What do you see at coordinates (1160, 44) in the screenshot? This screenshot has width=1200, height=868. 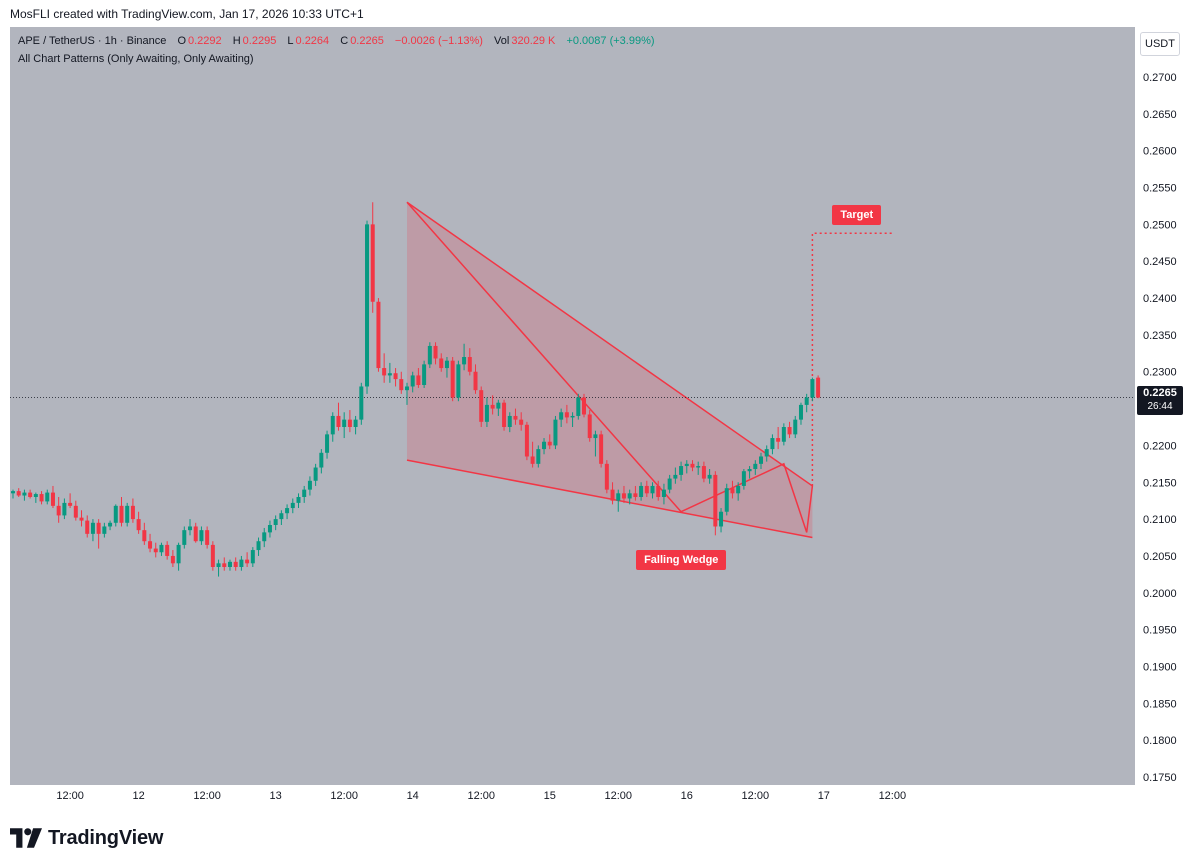 I see `currency-button: USDT` at bounding box center [1160, 44].